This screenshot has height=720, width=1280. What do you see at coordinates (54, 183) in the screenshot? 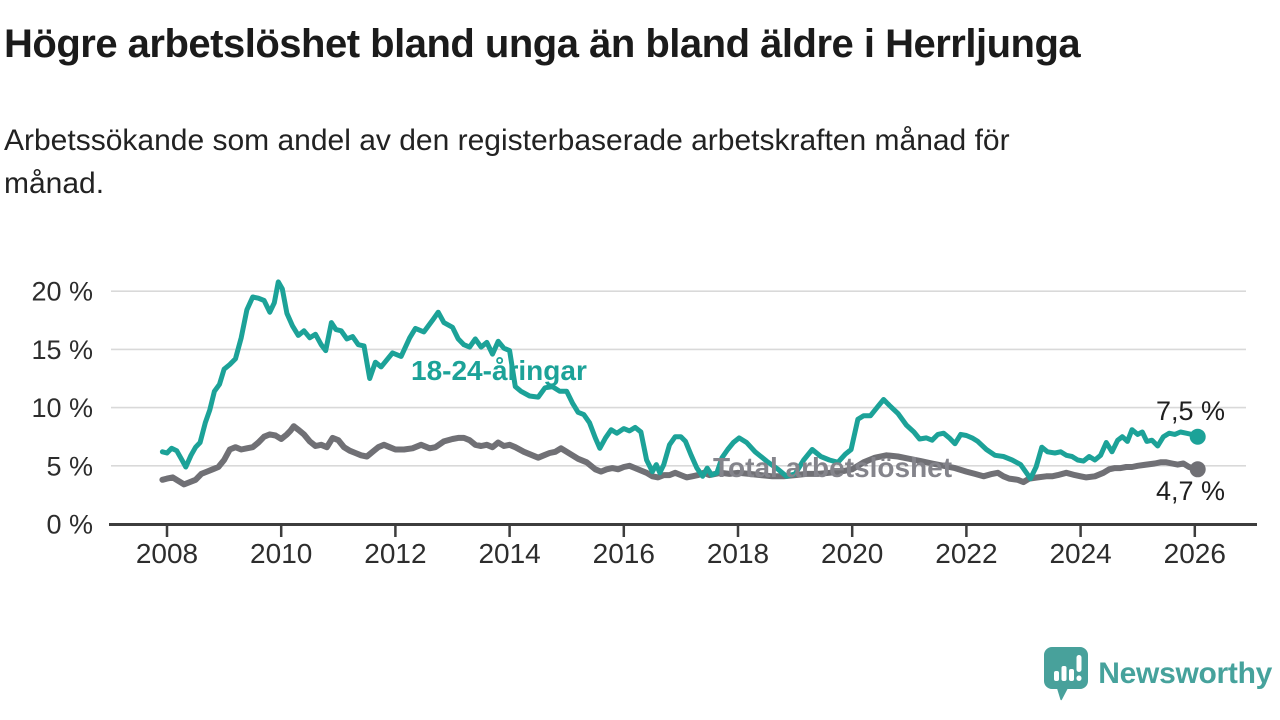
I see `subtitle-line-2: månad.` at bounding box center [54, 183].